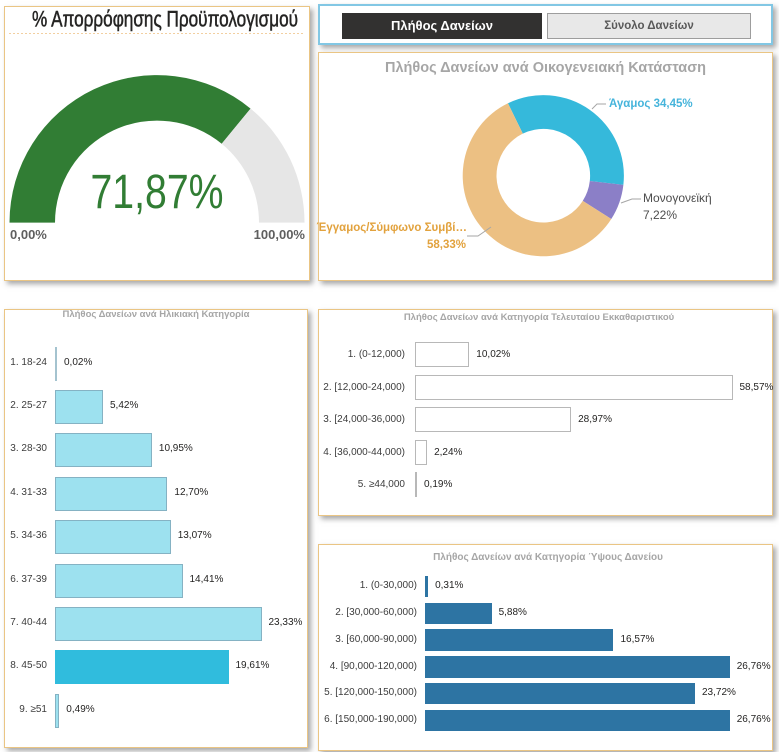 The height and width of the screenshot is (752, 779). I want to click on svg-text: 71,87%, so click(157, 192).